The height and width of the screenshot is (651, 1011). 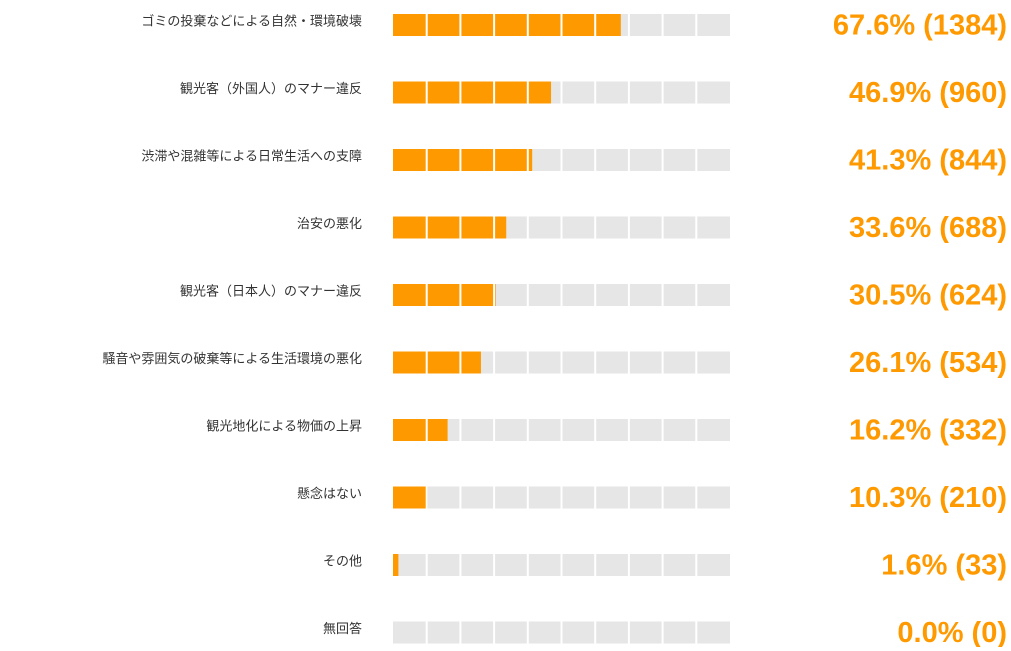 I want to click on value-label: 33.6% (688), so click(x=928, y=228).